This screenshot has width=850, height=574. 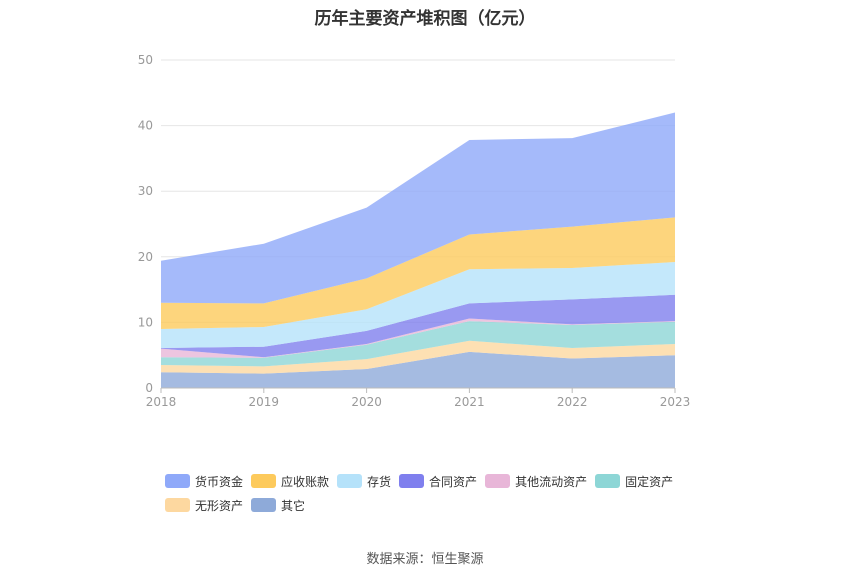 I want to click on source-note: 数据来源：恒生聚源, so click(x=425, y=559).